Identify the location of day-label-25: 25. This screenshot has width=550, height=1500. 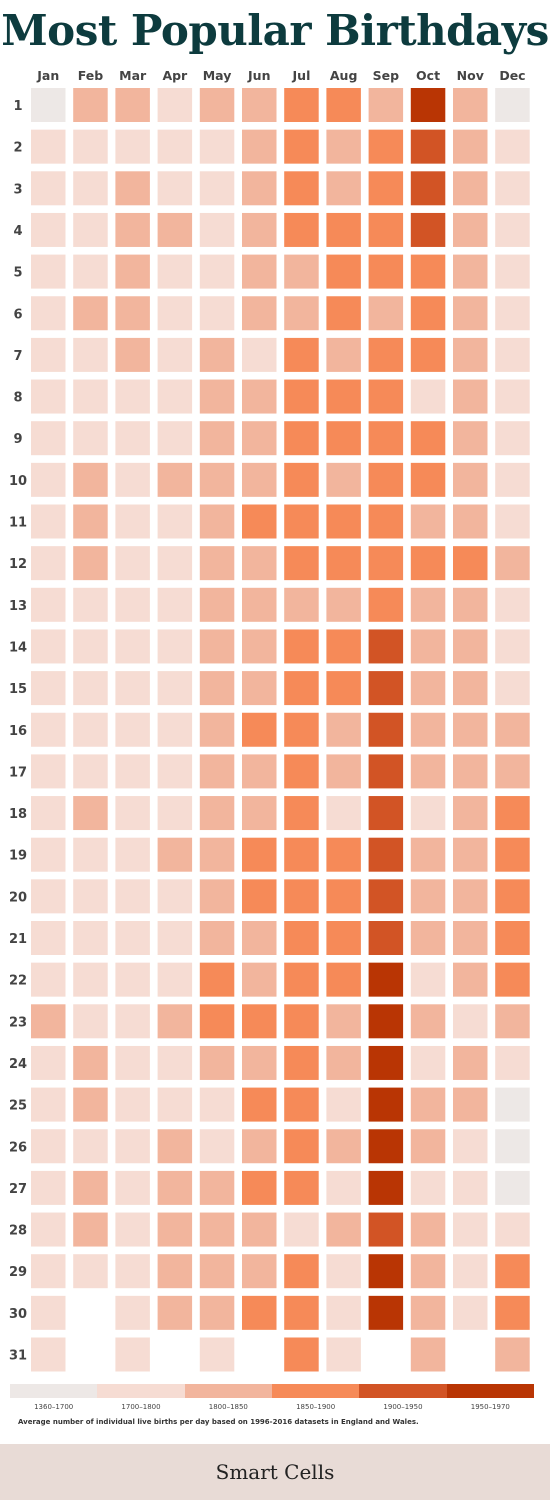
(18, 1106).